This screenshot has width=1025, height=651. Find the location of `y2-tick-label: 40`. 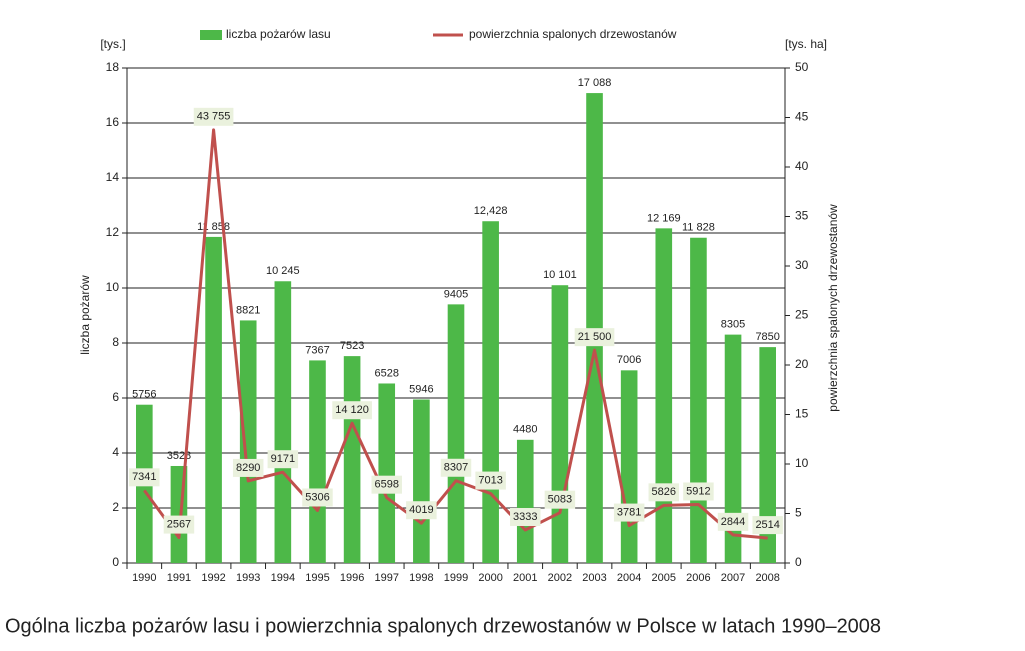

y2-tick-label: 40 is located at coordinates (802, 166).